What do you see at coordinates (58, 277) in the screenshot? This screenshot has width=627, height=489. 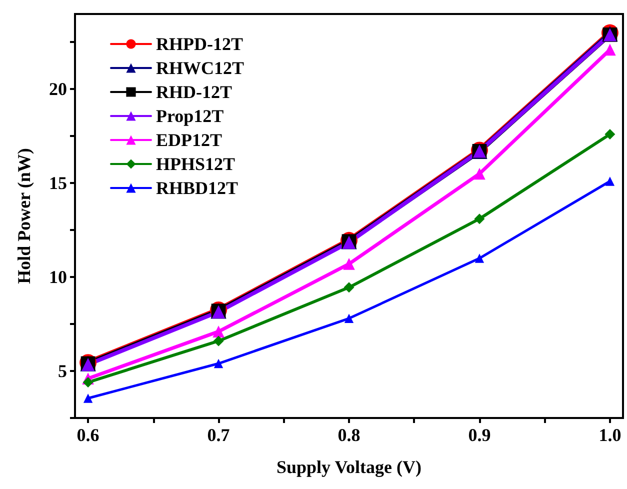 I see `y-tick-label: 10` at bounding box center [58, 277].